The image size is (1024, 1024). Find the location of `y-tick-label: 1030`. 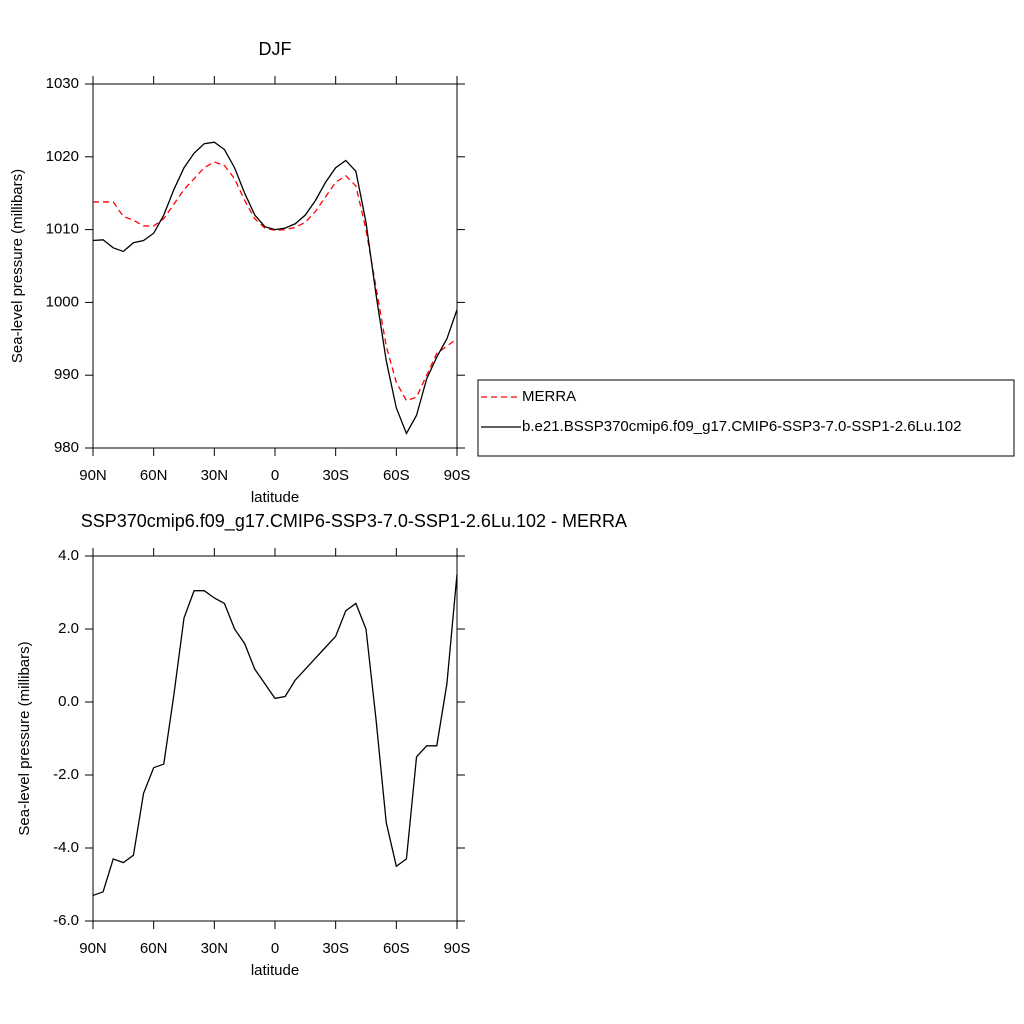

y-tick-label: 1030 is located at coordinates (62, 83).